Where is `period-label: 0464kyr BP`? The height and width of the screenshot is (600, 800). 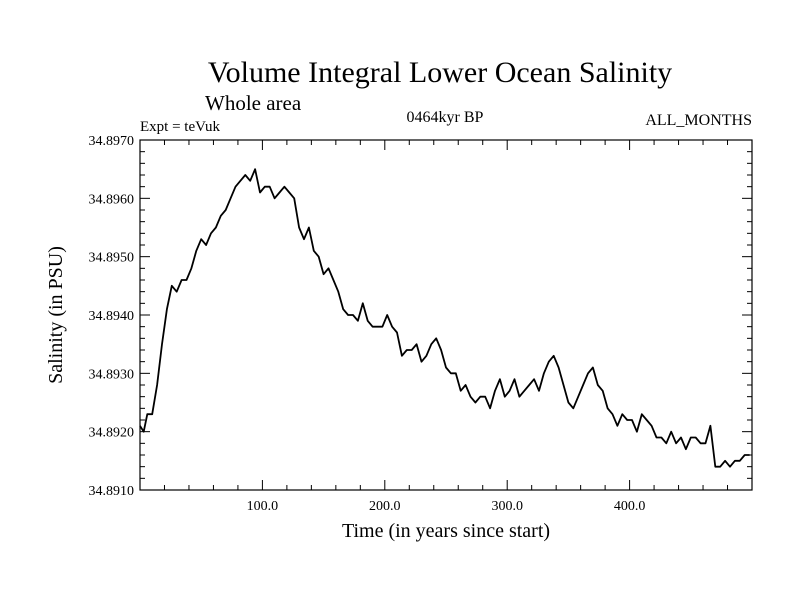
period-label: 0464kyr BP is located at coordinates (445, 117).